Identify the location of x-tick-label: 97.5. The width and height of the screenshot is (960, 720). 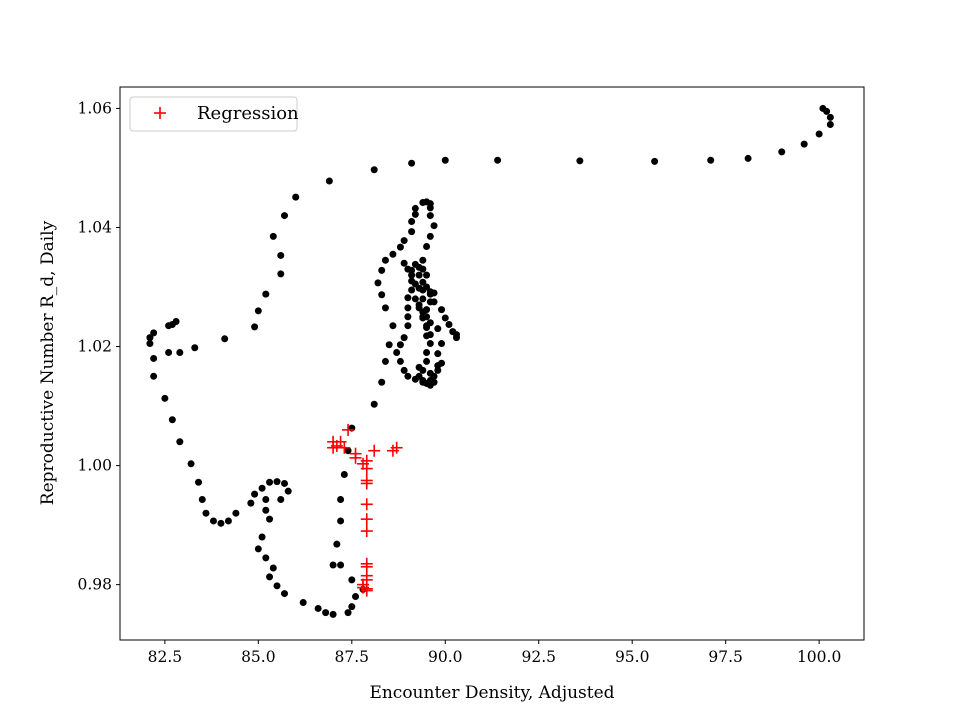
(725, 657).